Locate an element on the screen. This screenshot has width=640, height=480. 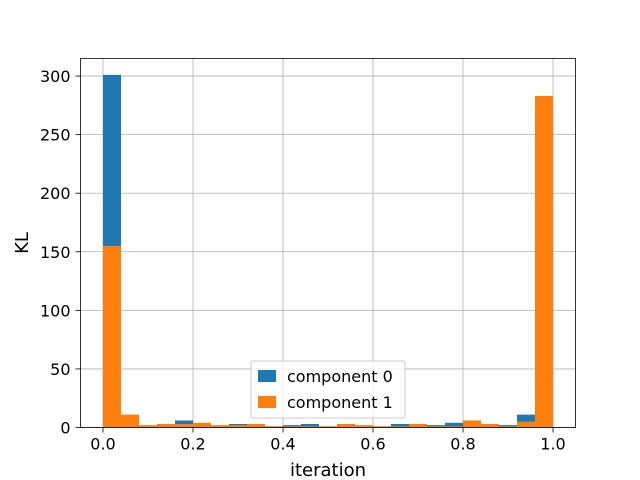
y-tick-label: 250 is located at coordinates (55, 135).